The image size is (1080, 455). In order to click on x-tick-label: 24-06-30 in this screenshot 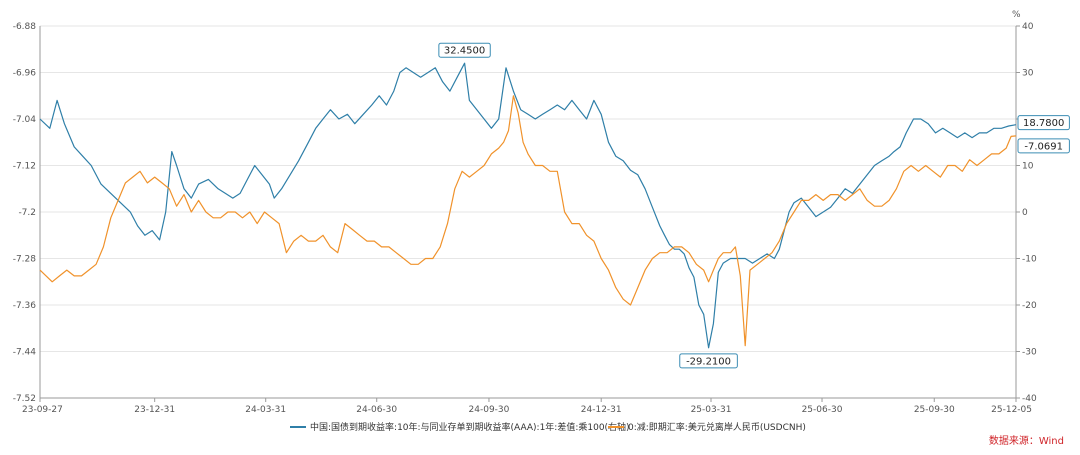, I will do `click(376, 410)`.